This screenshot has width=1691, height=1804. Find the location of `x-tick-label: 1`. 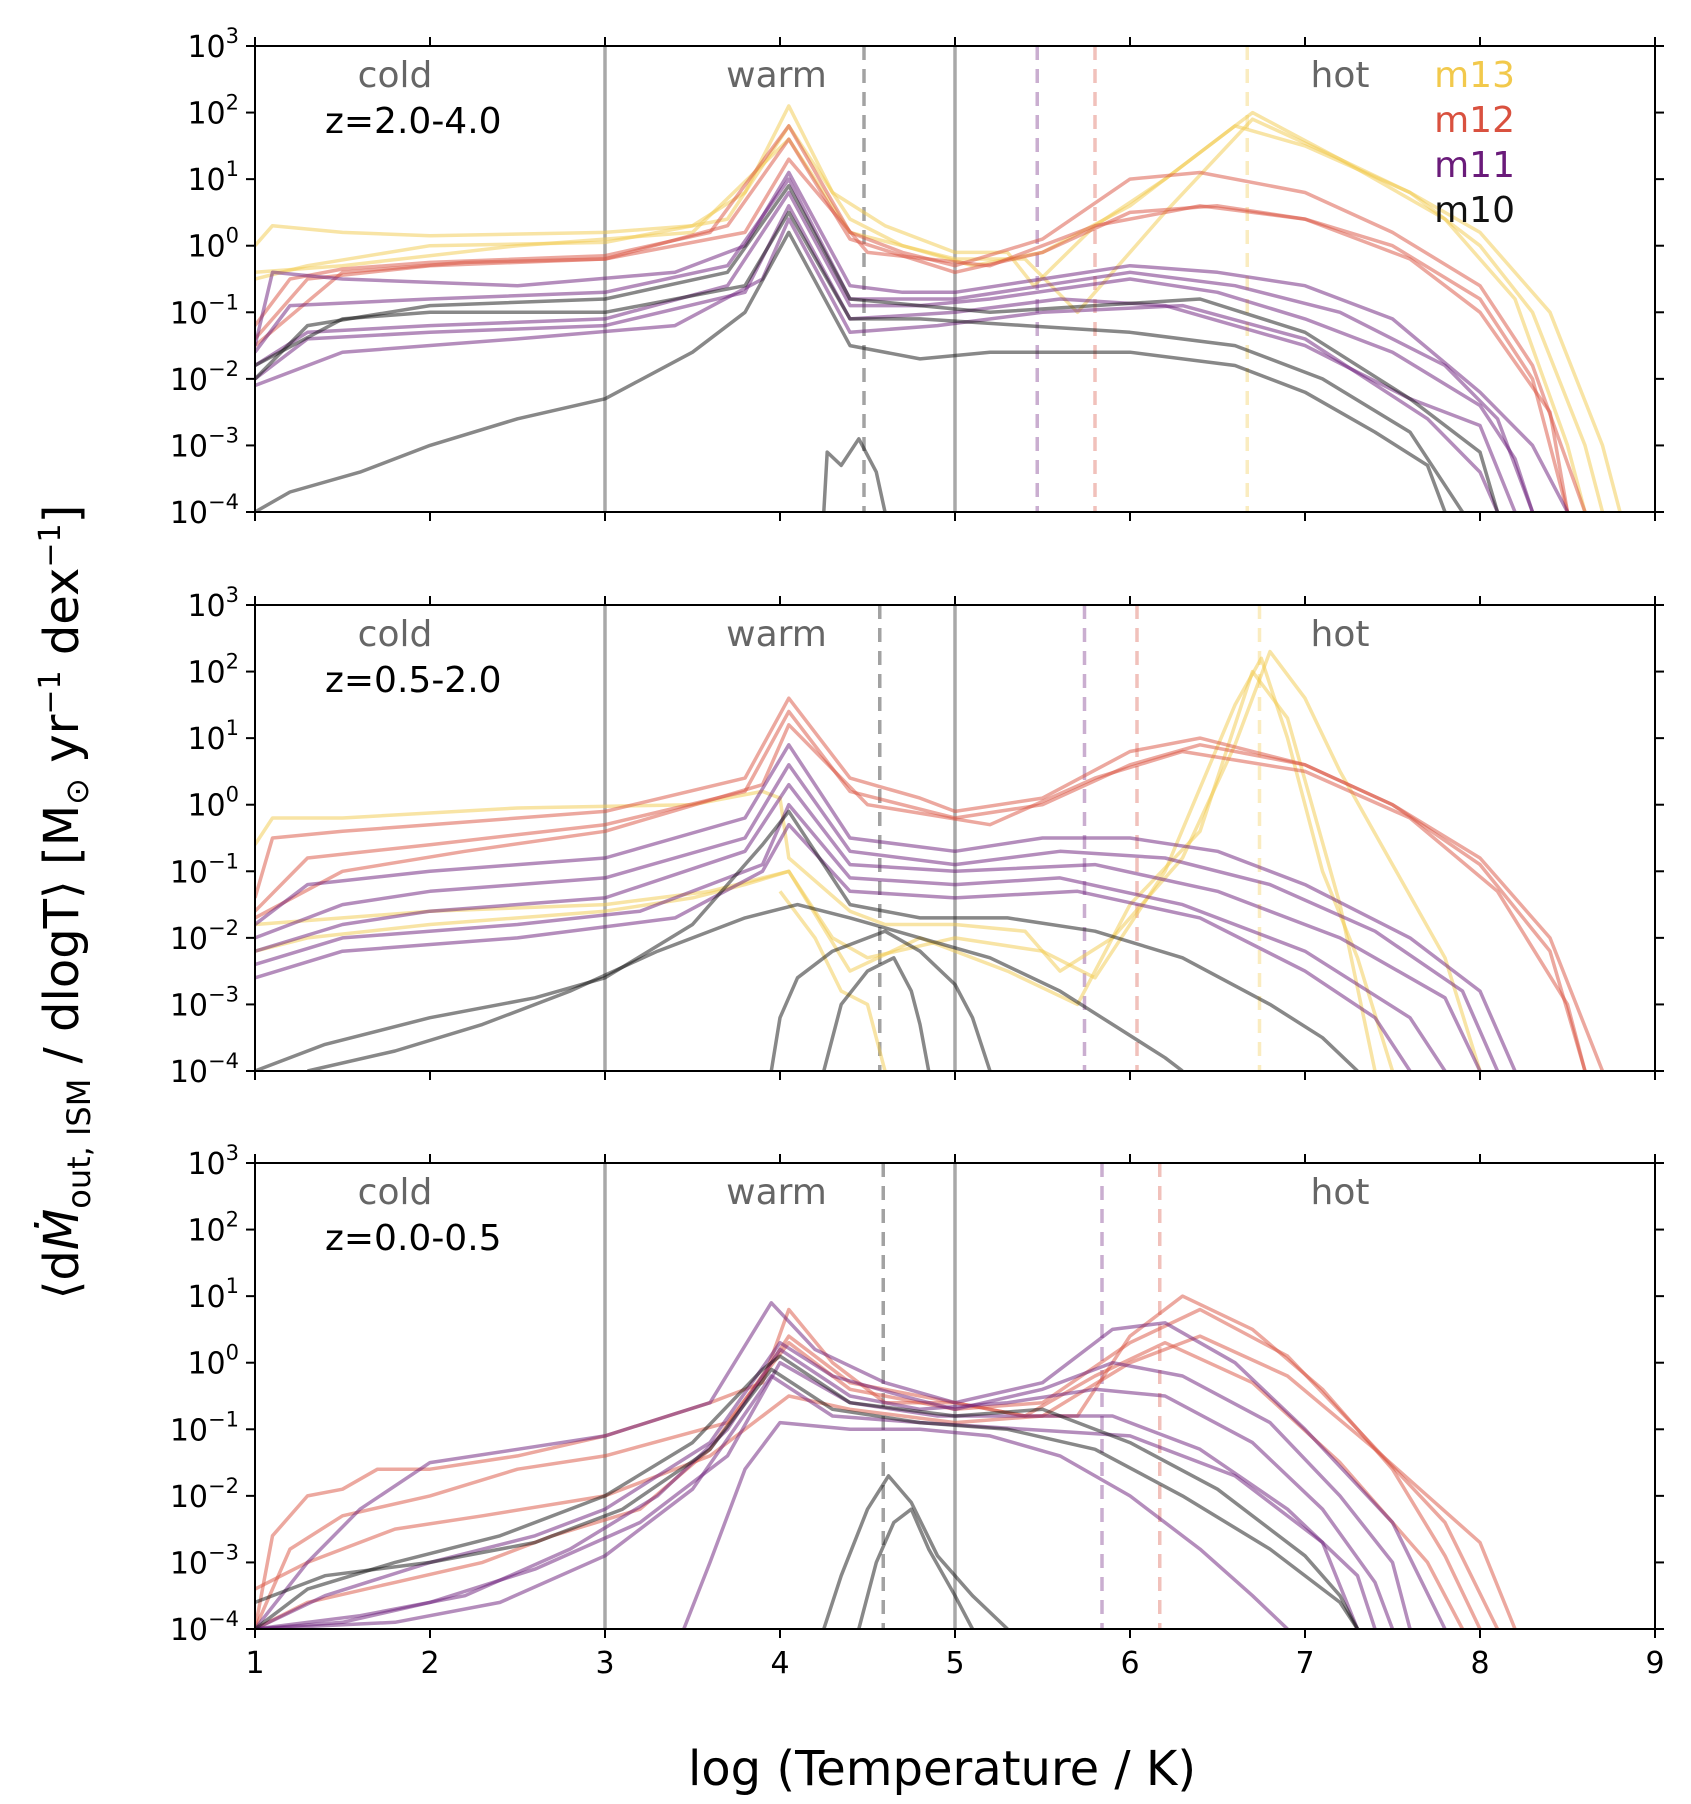

x-tick-label: 1 is located at coordinates (254, 1663).